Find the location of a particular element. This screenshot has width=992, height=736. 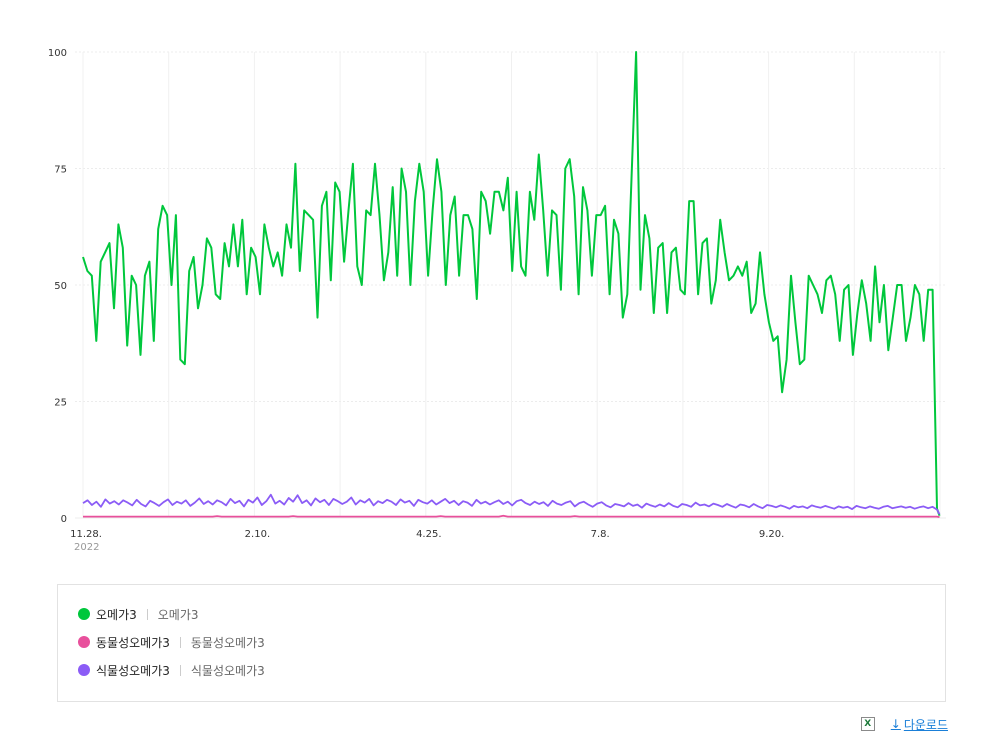

x-axis: 2022 11.28. 2.10. 4.25. 7.8. 9.20. is located at coordinates (427, 541).